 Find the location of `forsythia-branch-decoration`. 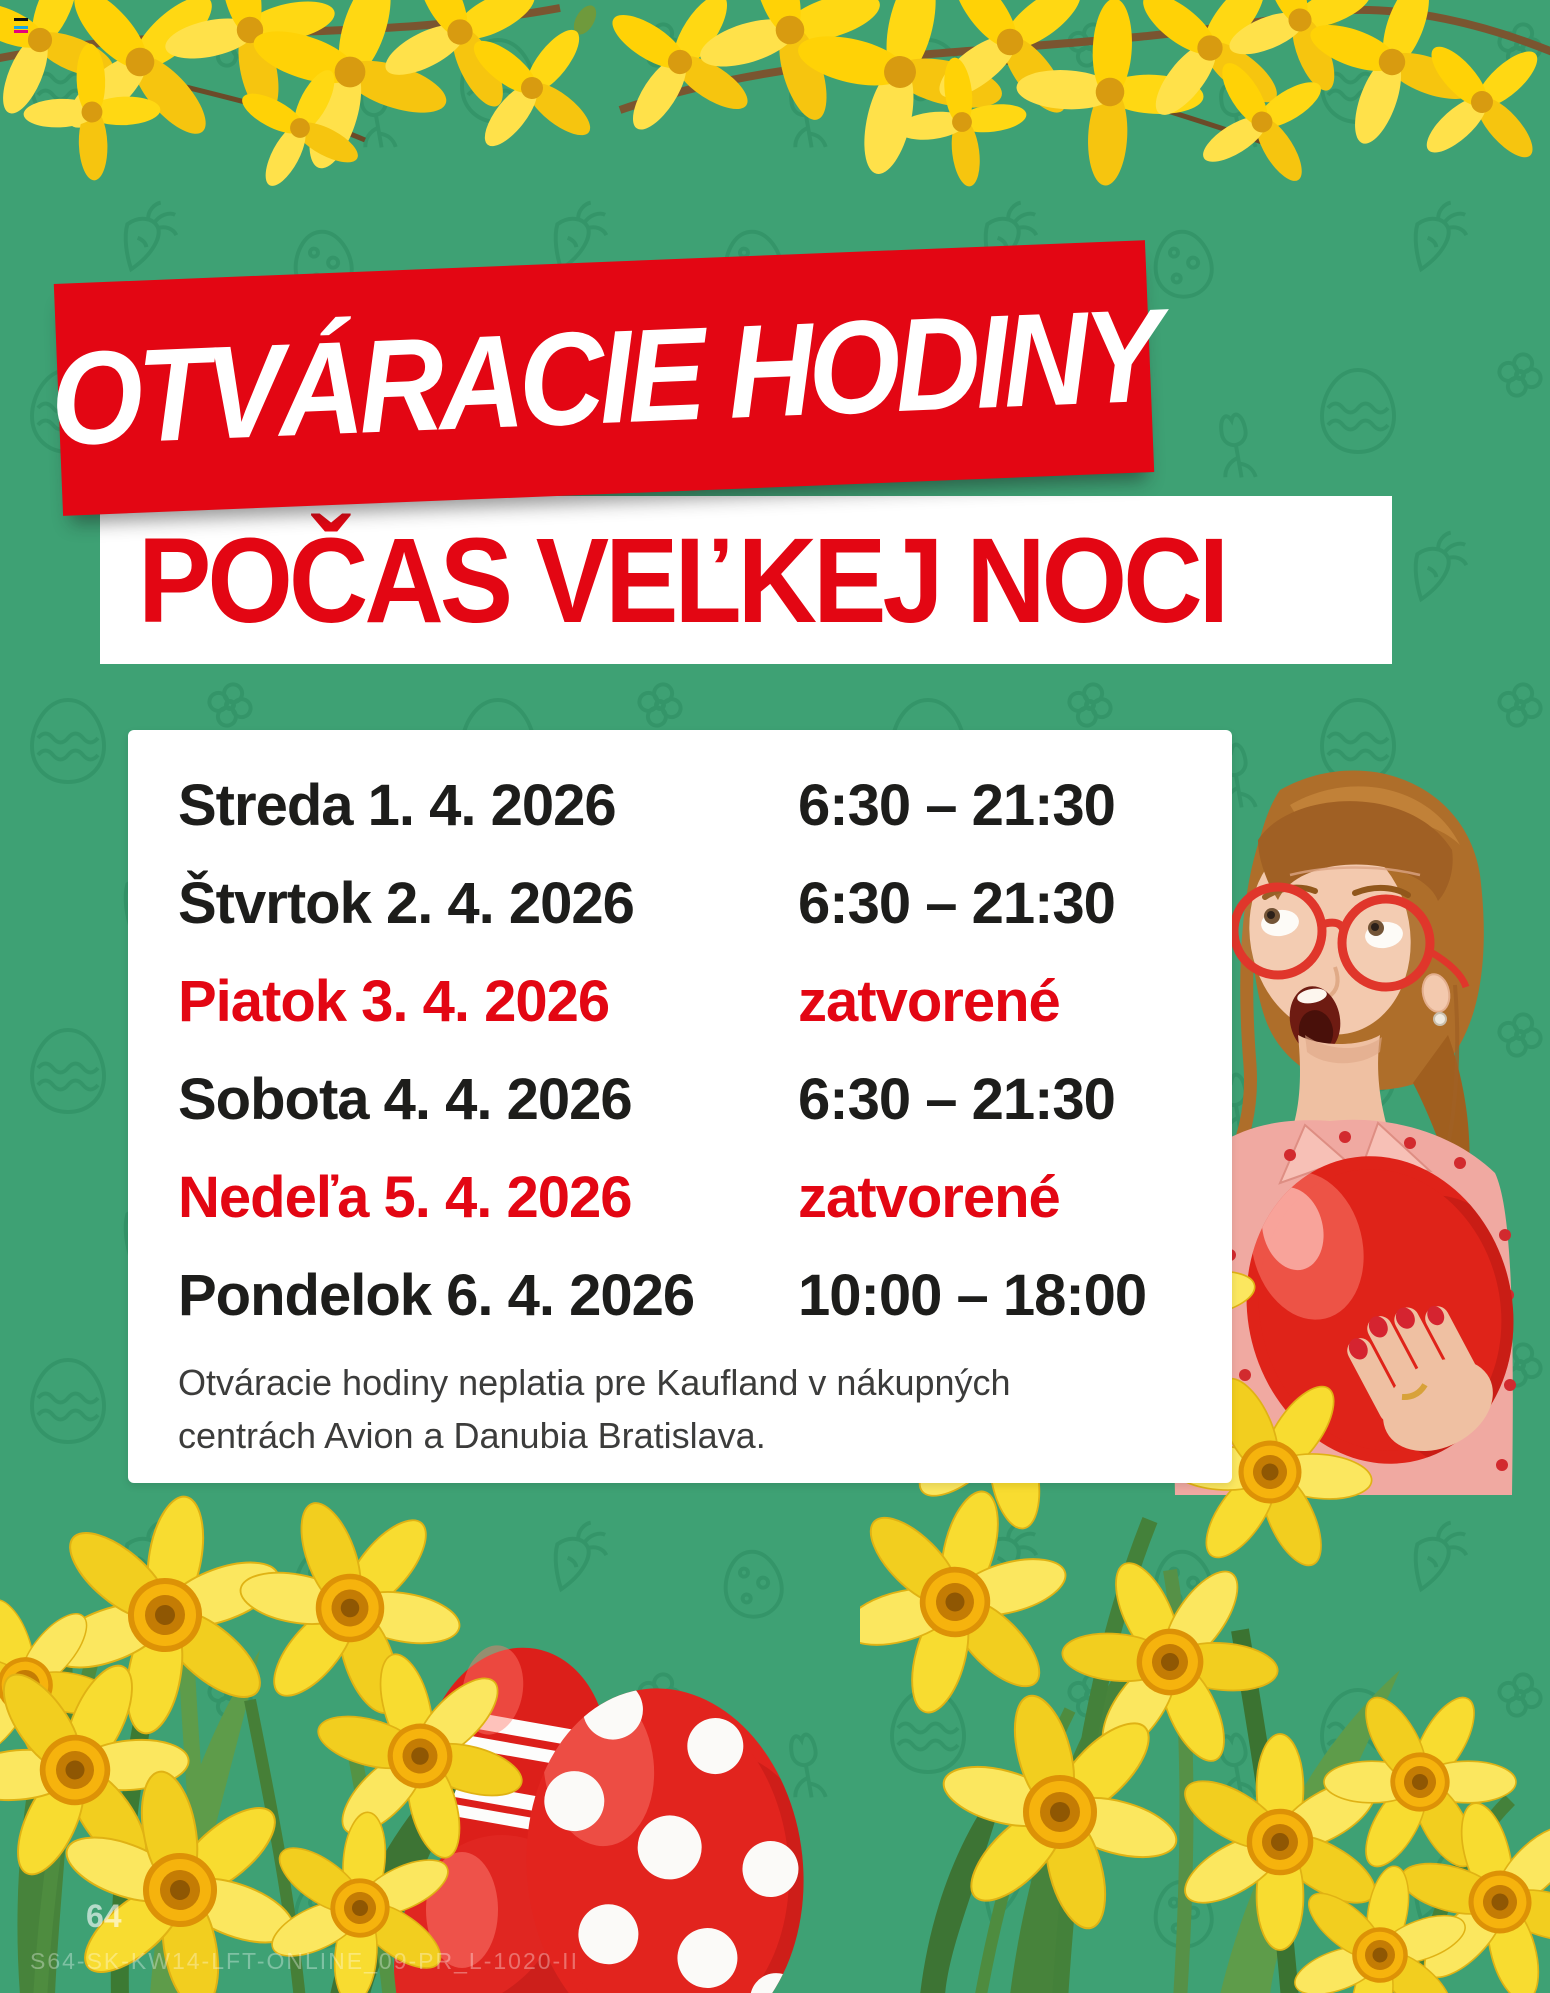

forsythia-branch-decoration is located at coordinates (775, 107).